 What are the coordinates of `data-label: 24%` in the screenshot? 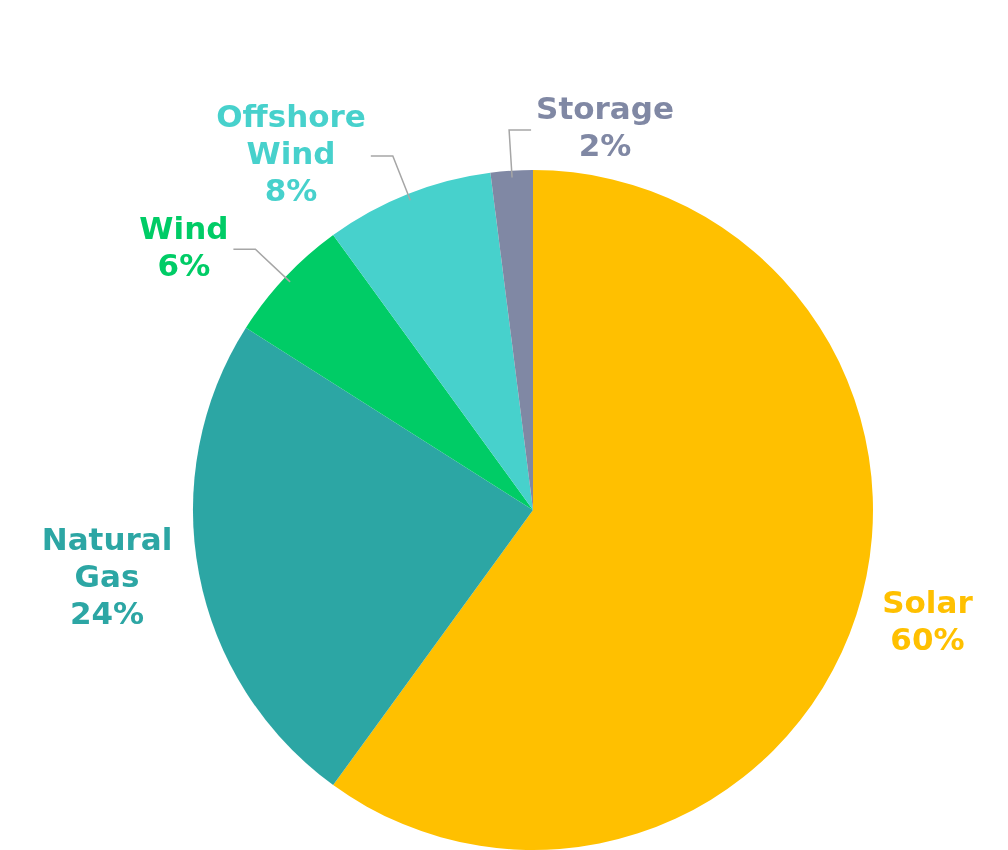 It's located at (107, 612).